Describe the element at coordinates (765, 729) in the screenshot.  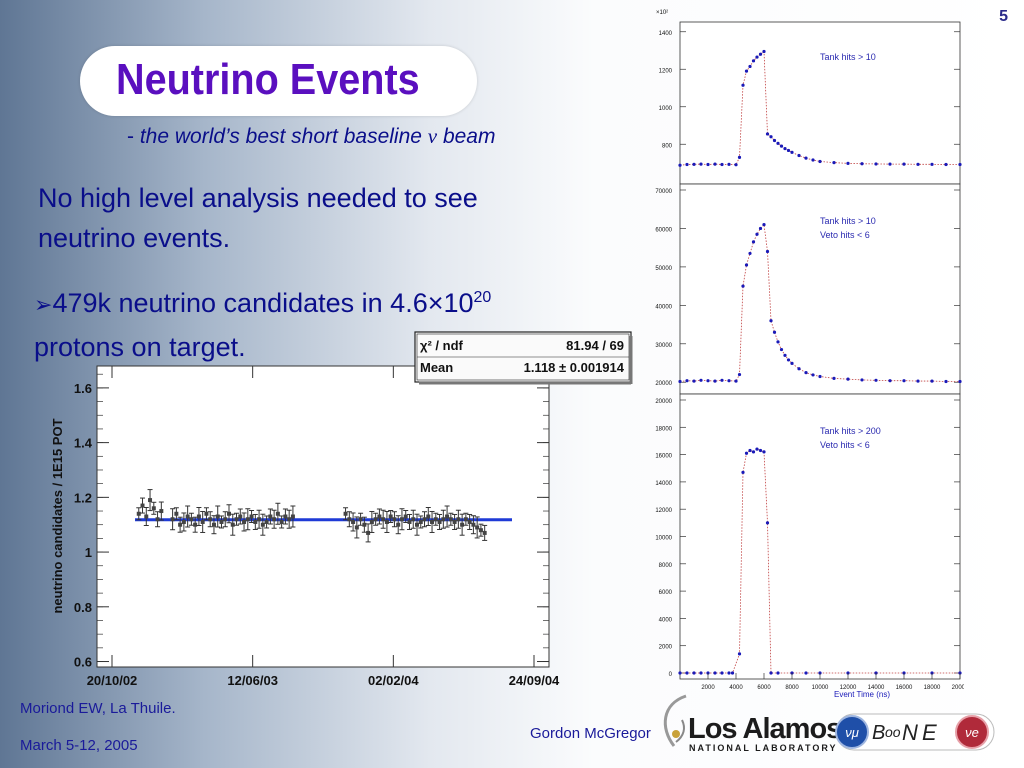
I see `lanl-logo: Los Alamos` at that location.